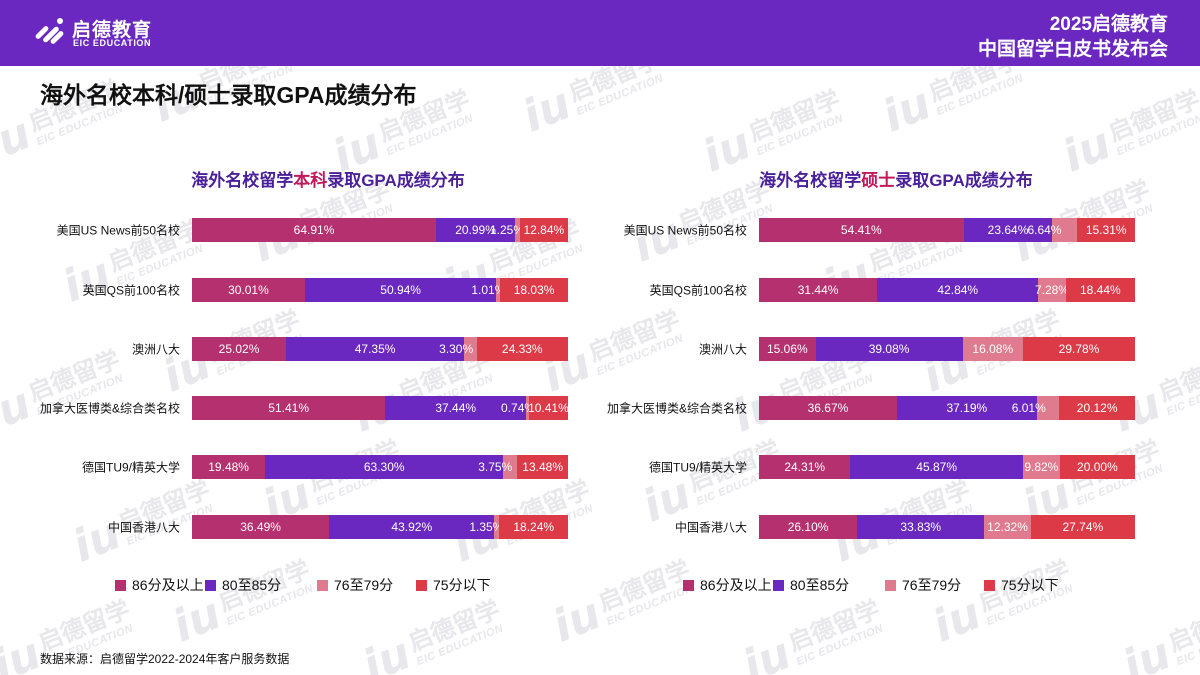  What do you see at coordinates (112, 43) in the screenshot?
I see `logo-name-en: EIC EDUCATION` at bounding box center [112, 43].